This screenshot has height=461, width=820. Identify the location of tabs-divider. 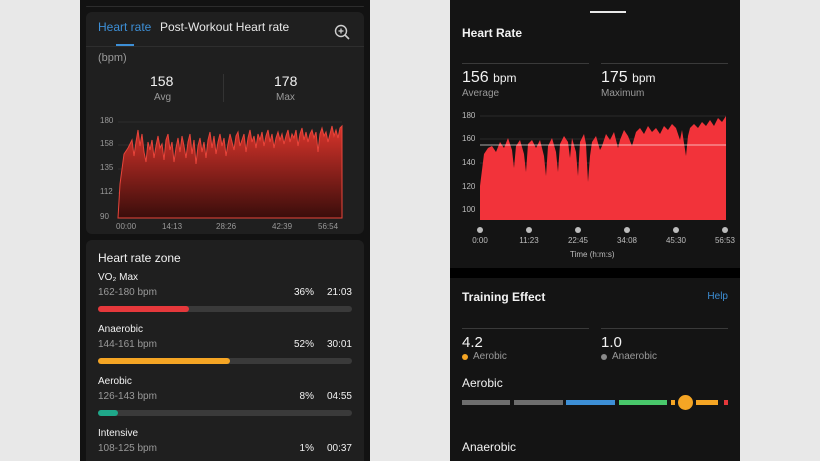
(225, 46).